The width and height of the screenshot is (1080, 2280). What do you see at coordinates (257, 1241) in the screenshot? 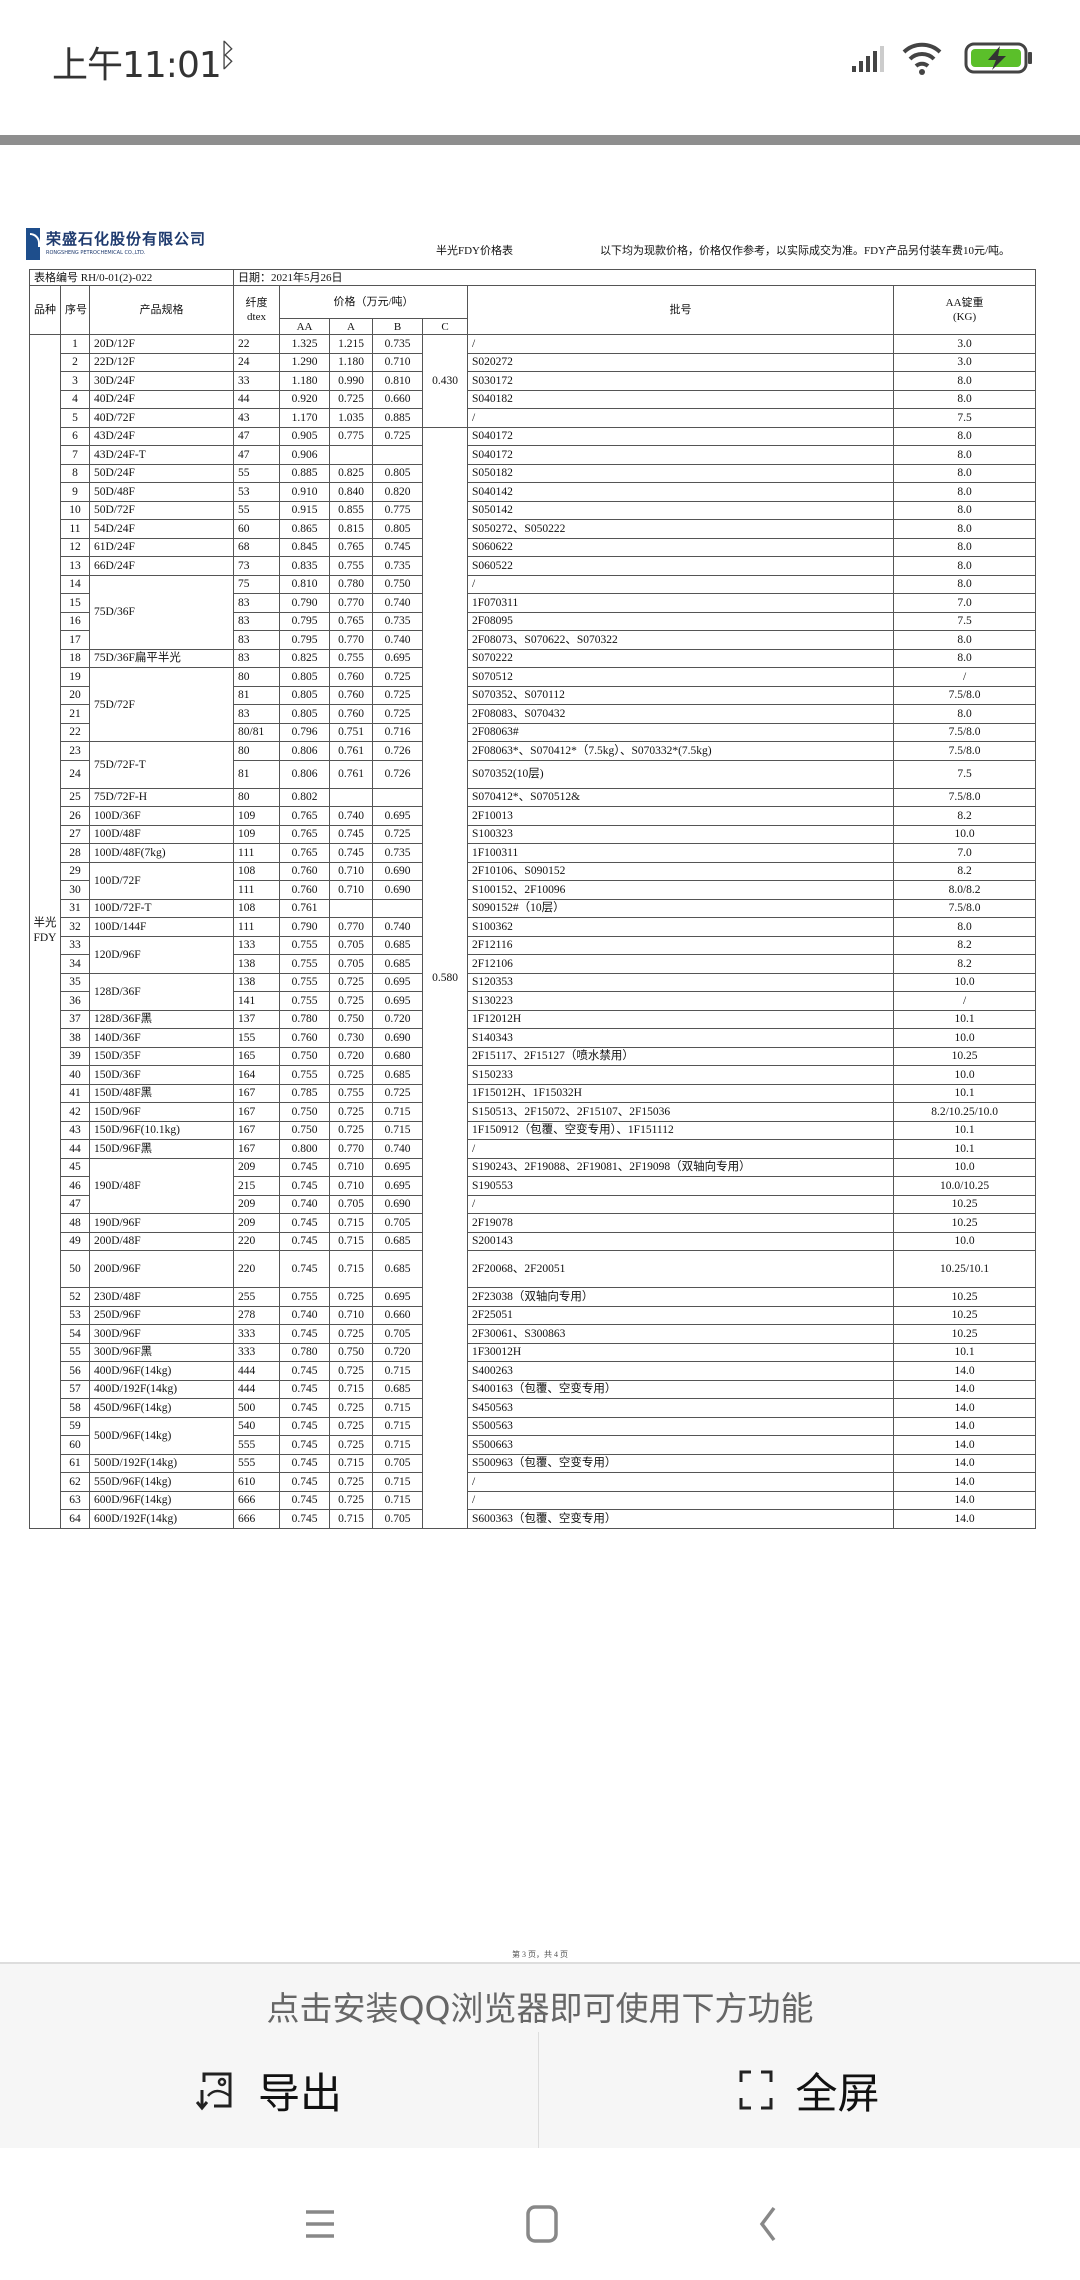
I see `dtex: 220` at bounding box center [257, 1241].